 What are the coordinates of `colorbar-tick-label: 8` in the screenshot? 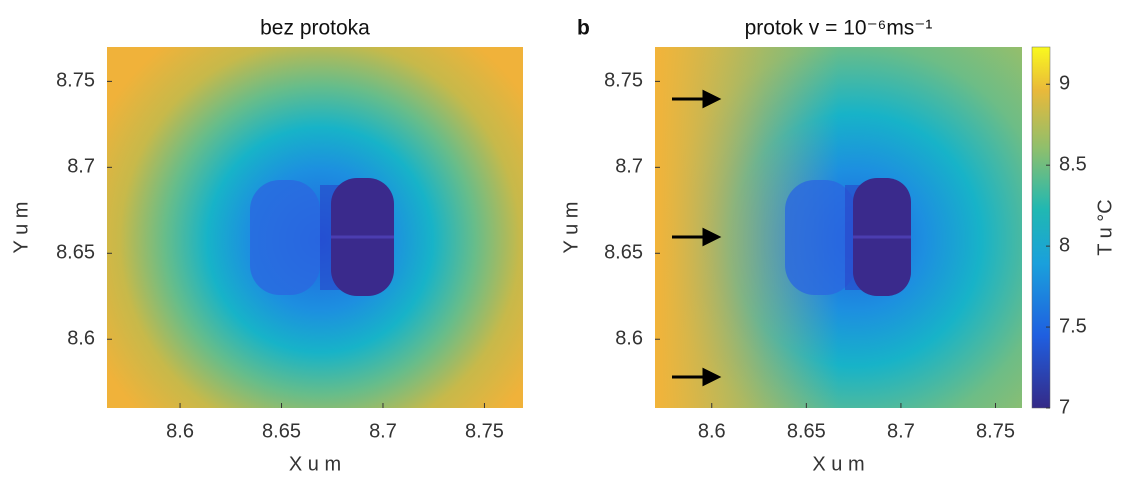 It's located at (1064, 245).